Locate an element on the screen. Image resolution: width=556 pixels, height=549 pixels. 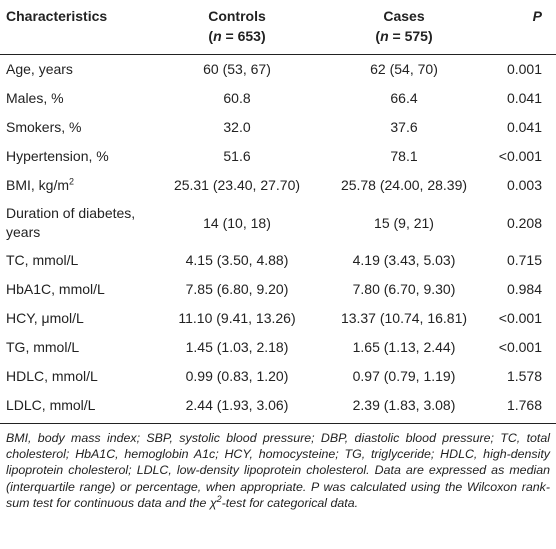
cell-text: Smokers, % is located at coordinates (44, 127).